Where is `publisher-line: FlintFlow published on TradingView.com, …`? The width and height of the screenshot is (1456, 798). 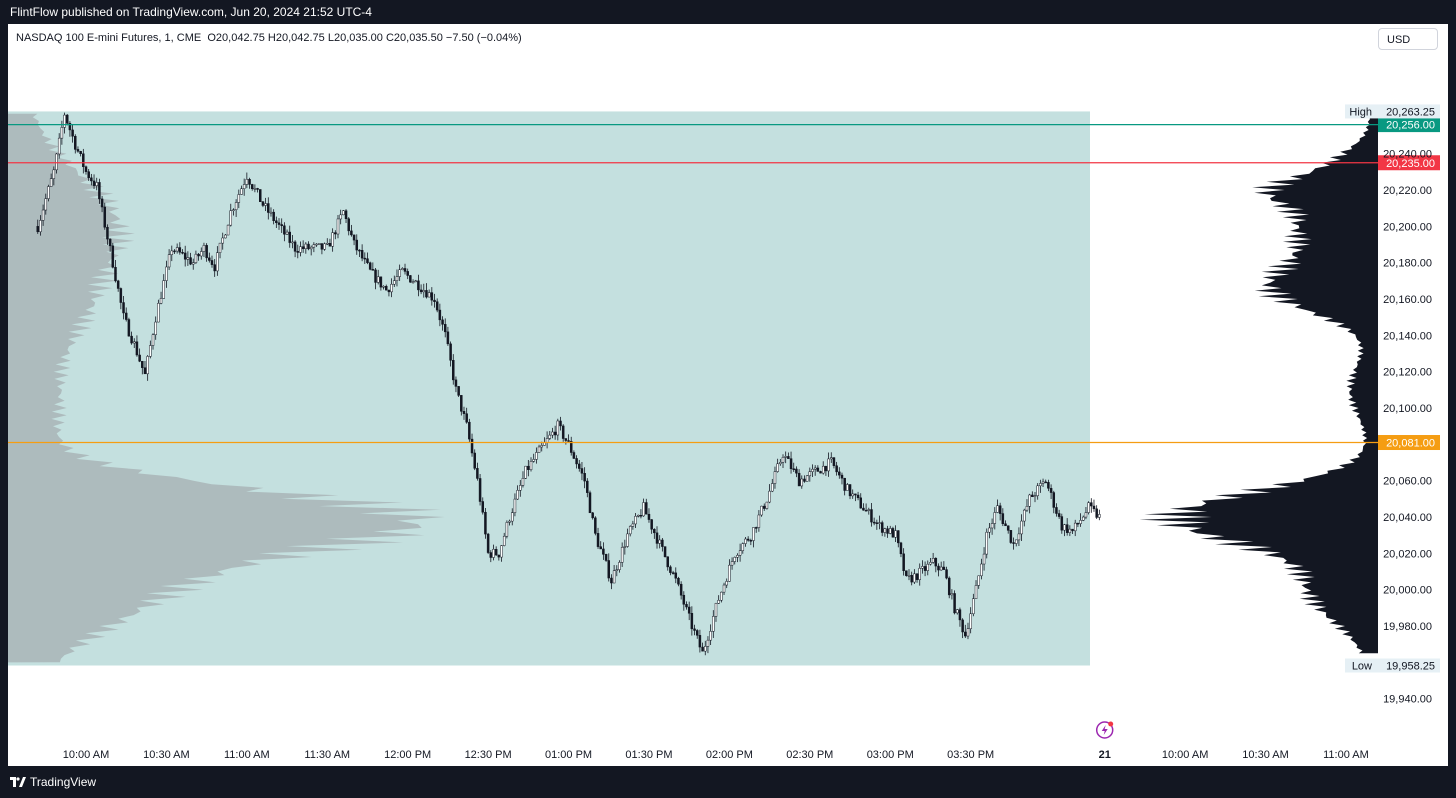 publisher-line: FlintFlow published on TradingView.com, … is located at coordinates (191, 12).